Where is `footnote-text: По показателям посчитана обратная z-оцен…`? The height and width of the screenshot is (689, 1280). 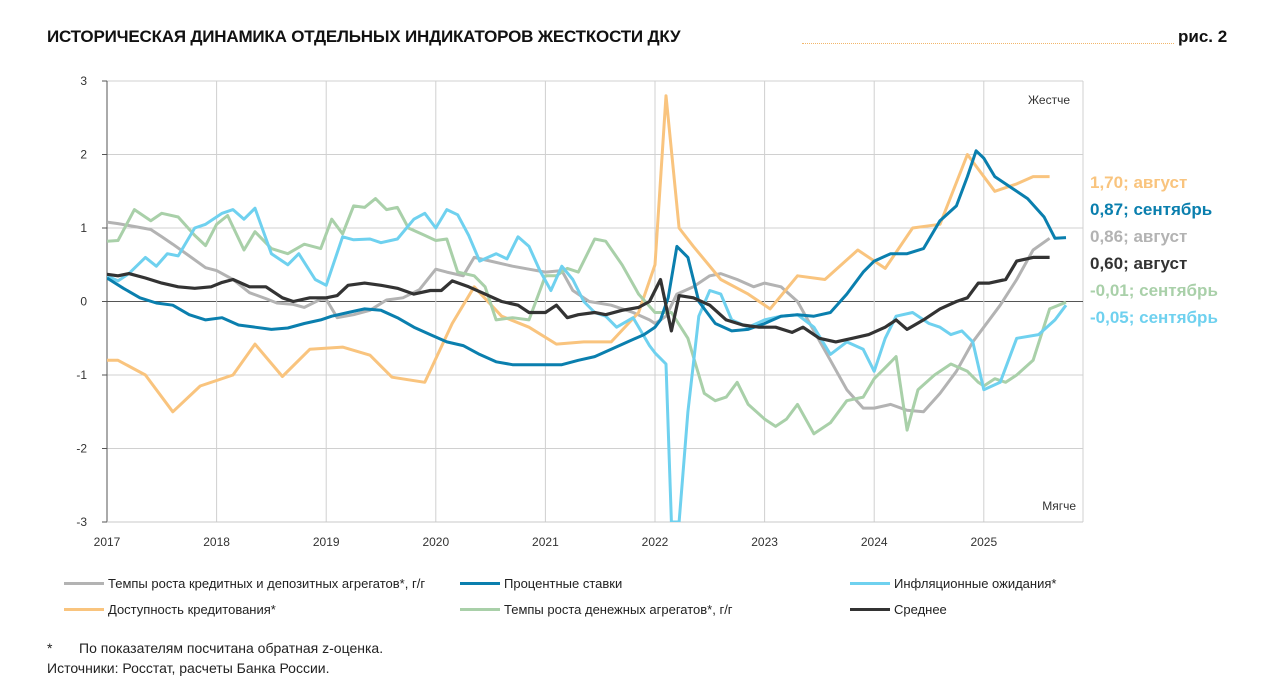
footnote-text: По показателям посчитана обратная z-оцен… is located at coordinates (231, 648).